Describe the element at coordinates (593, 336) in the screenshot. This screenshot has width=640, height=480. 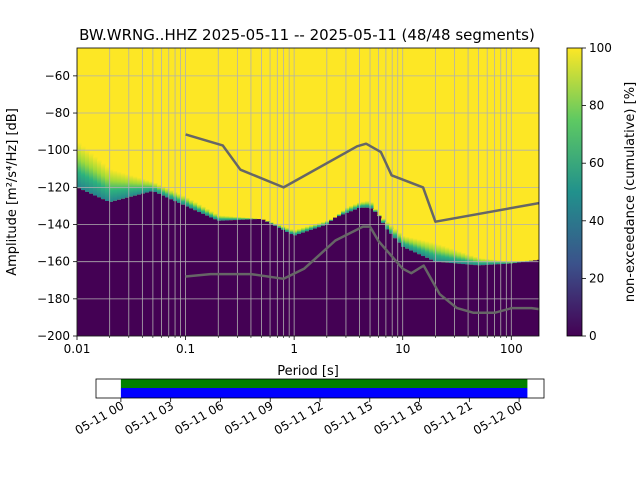
I see `colorbar-tick-label: 0` at that location.